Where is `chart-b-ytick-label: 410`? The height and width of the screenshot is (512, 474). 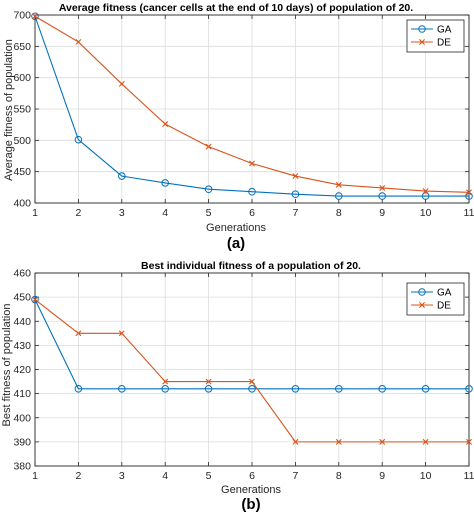 chart-b-ytick-label: 410 is located at coordinates (22, 394).